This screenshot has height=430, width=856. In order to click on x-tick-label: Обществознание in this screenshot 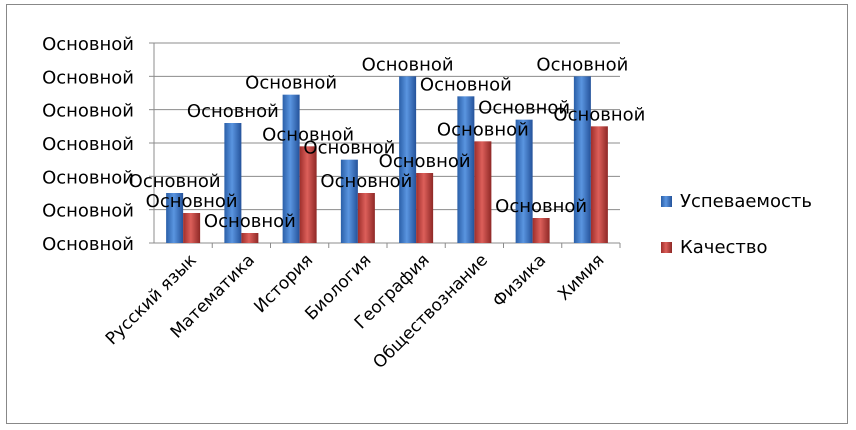, I will do `click(430, 311)`.